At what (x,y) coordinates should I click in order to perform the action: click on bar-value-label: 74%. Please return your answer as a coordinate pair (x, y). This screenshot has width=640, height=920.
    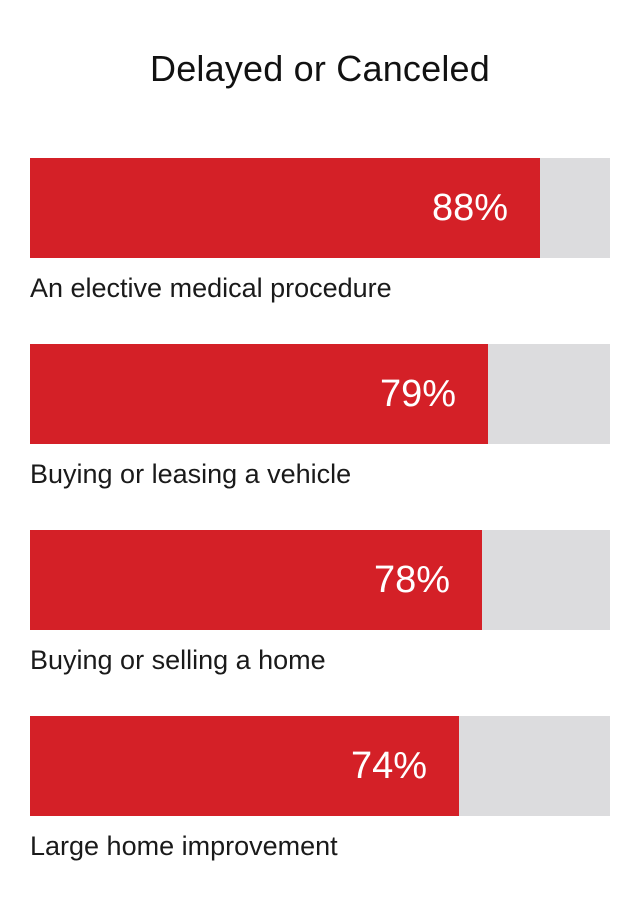
    Looking at the image, I should click on (388, 766).